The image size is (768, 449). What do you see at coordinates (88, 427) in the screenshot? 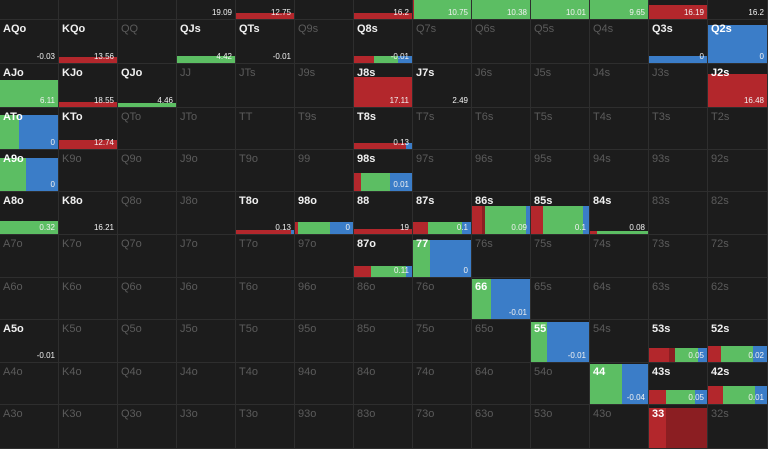
I see `hand-cell: K3o` at bounding box center [88, 427].